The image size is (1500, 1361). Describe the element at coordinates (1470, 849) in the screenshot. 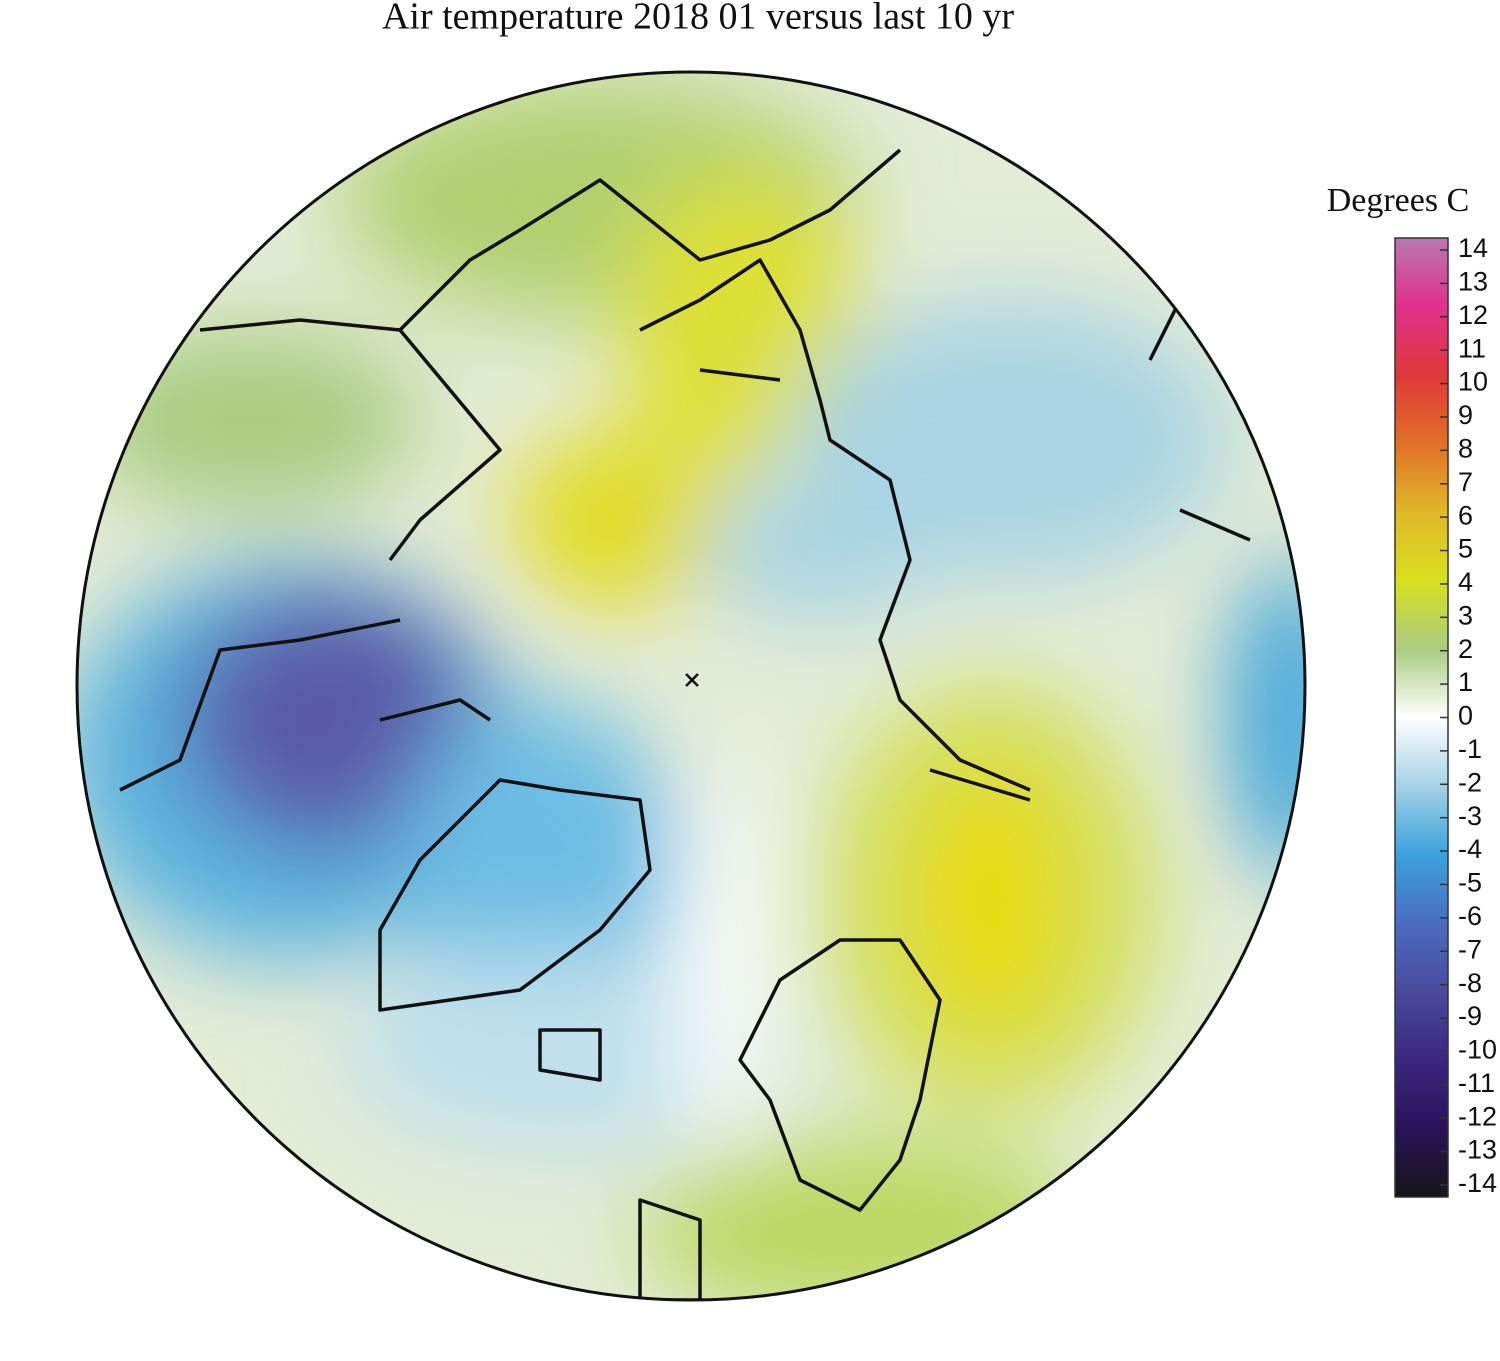

I see `colorbar-tick-label: -4` at that location.